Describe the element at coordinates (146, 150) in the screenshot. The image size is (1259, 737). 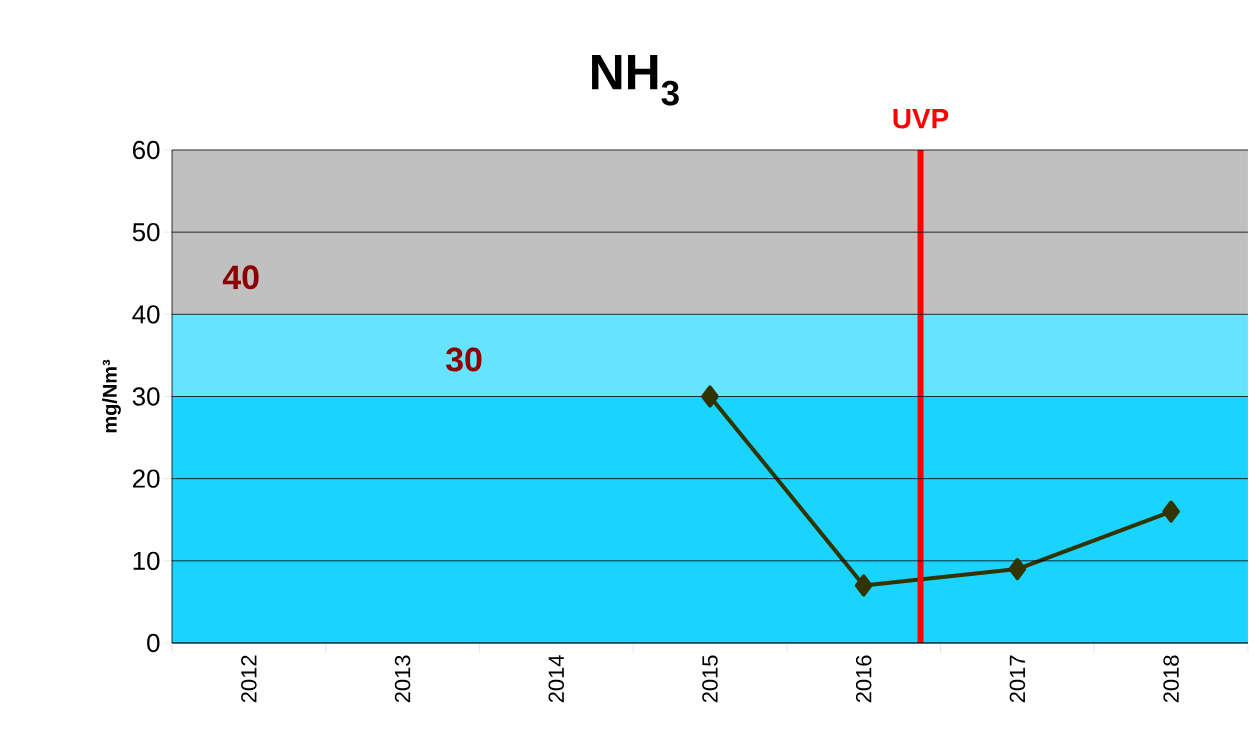
I see `y-tick-label: 60` at that location.